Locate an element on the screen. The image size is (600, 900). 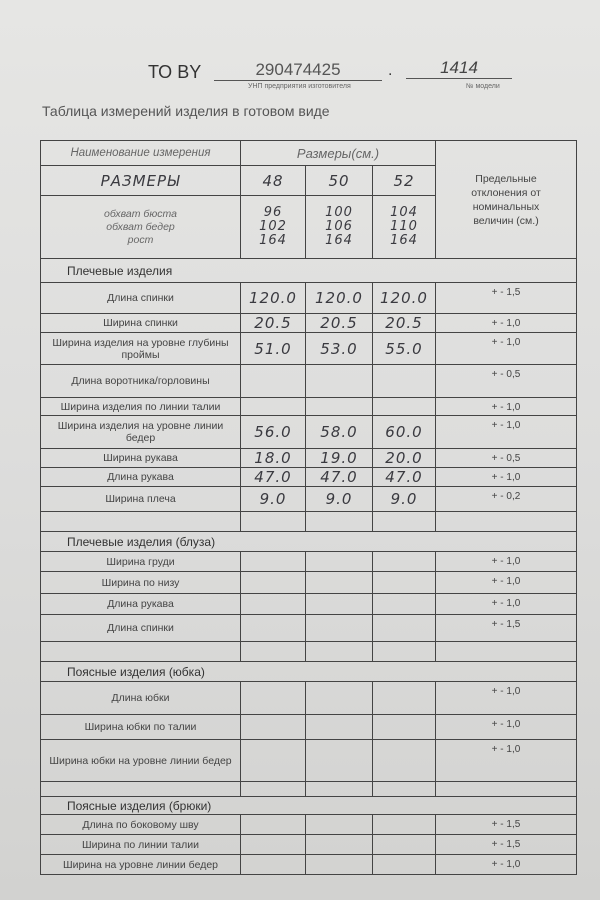
measurement-name: Длина юбки is located at coordinates (140, 698).